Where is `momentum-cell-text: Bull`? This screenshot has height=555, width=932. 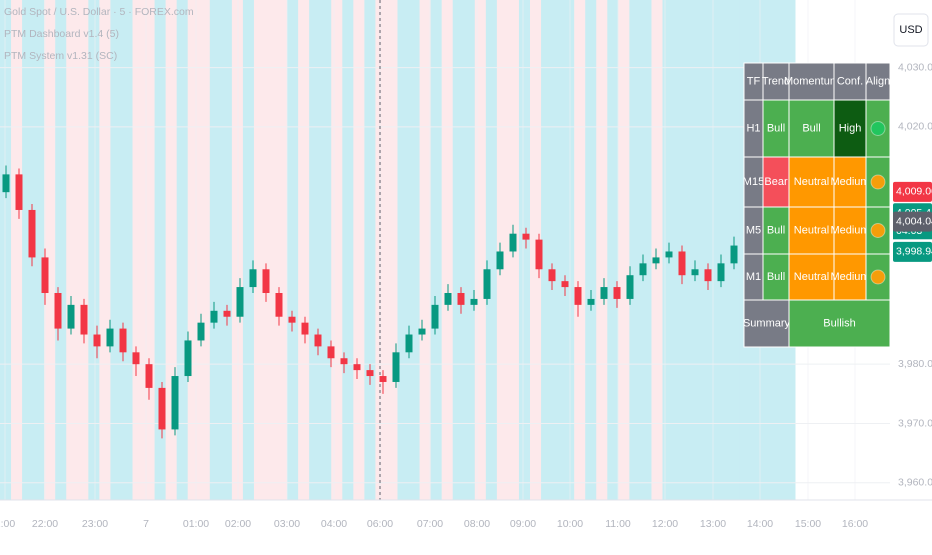 momentum-cell-text: Bull is located at coordinates (811, 128).